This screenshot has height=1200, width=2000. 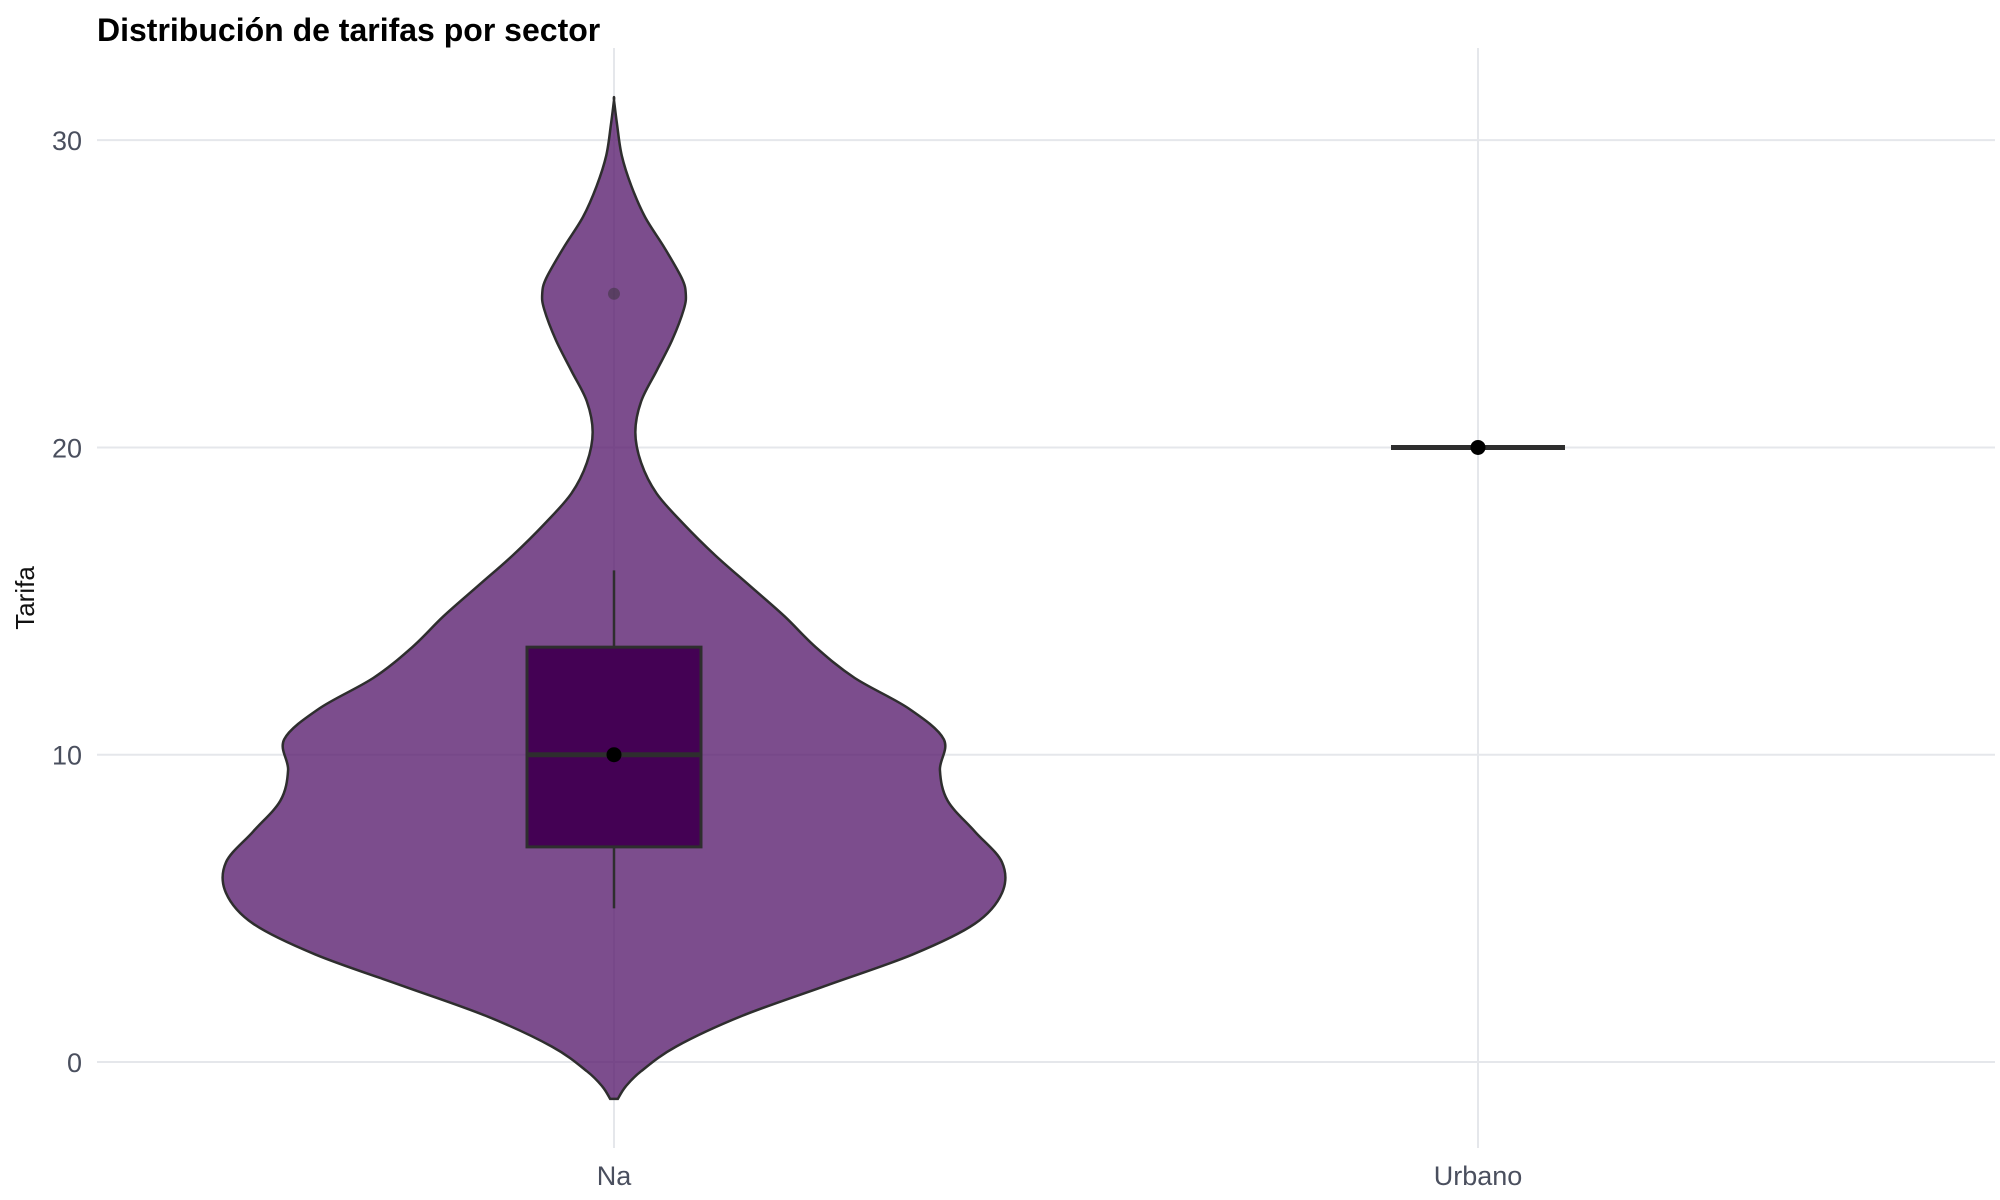 What do you see at coordinates (74, 1063) in the screenshot?
I see `y-tick-label-0: 0` at bounding box center [74, 1063].